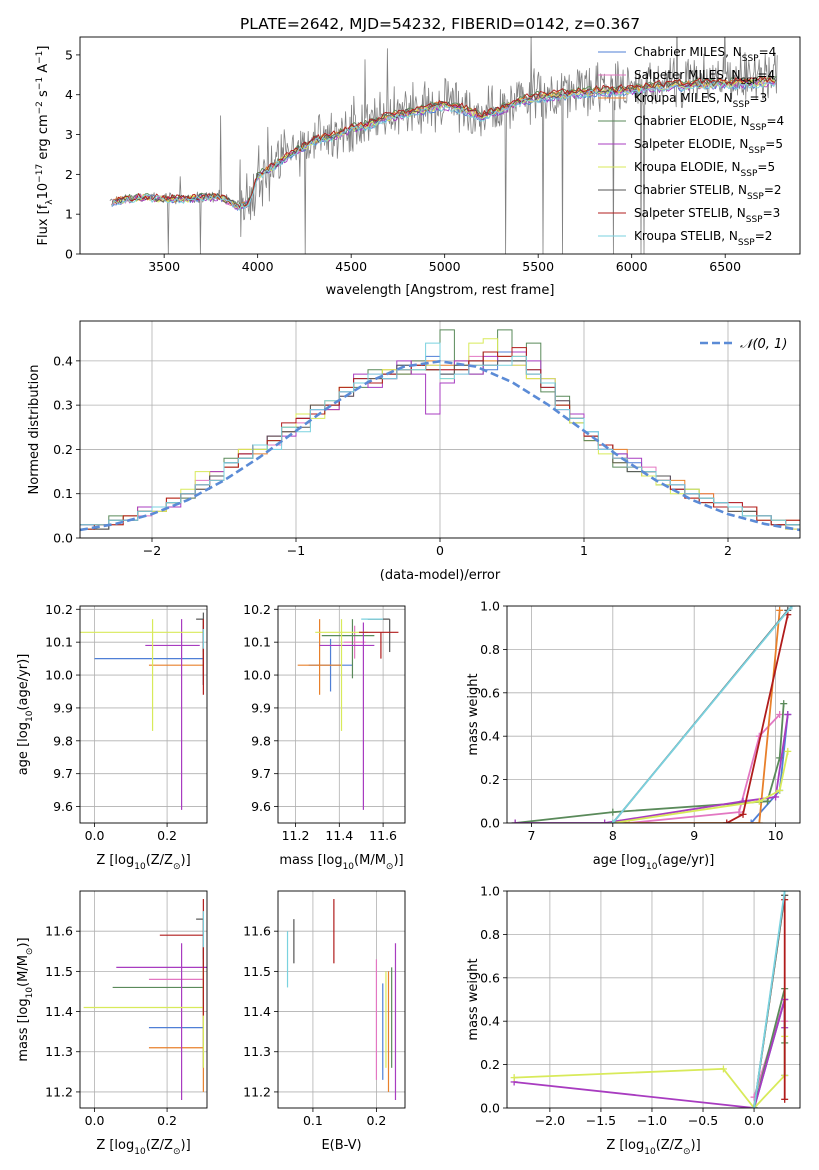  What do you see at coordinates (69, 254) in the screenshot?
I see `y-tick-label: 0` at bounding box center [69, 254].